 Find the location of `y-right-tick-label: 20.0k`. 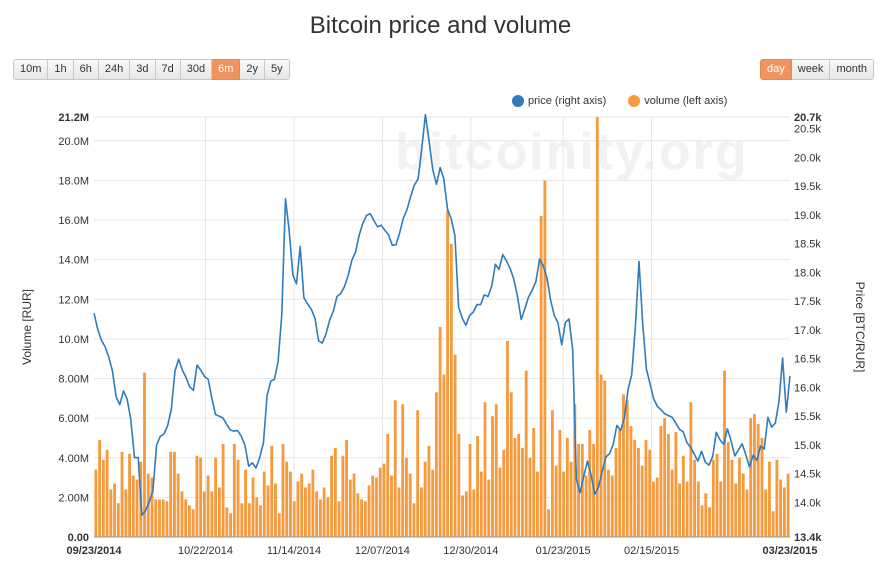

y-right-tick-label: 20.0k is located at coordinates (807, 158).